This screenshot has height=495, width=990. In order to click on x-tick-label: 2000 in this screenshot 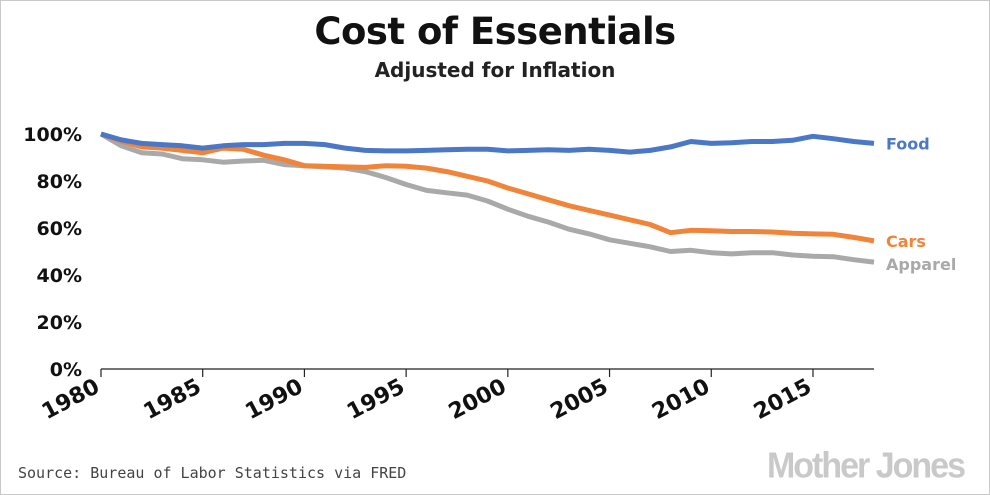, I will do `click(478, 399)`.